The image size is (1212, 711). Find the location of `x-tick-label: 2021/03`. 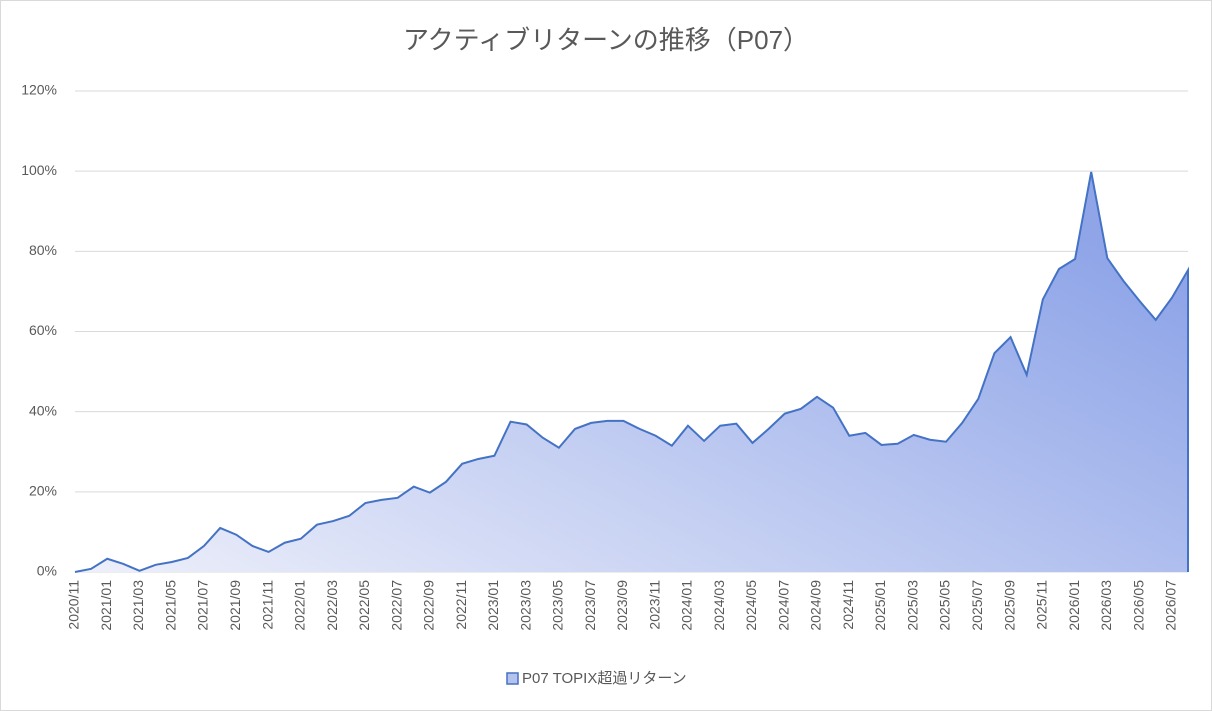

x-tick-label: 2021/03 is located at coordinates (138, 605).